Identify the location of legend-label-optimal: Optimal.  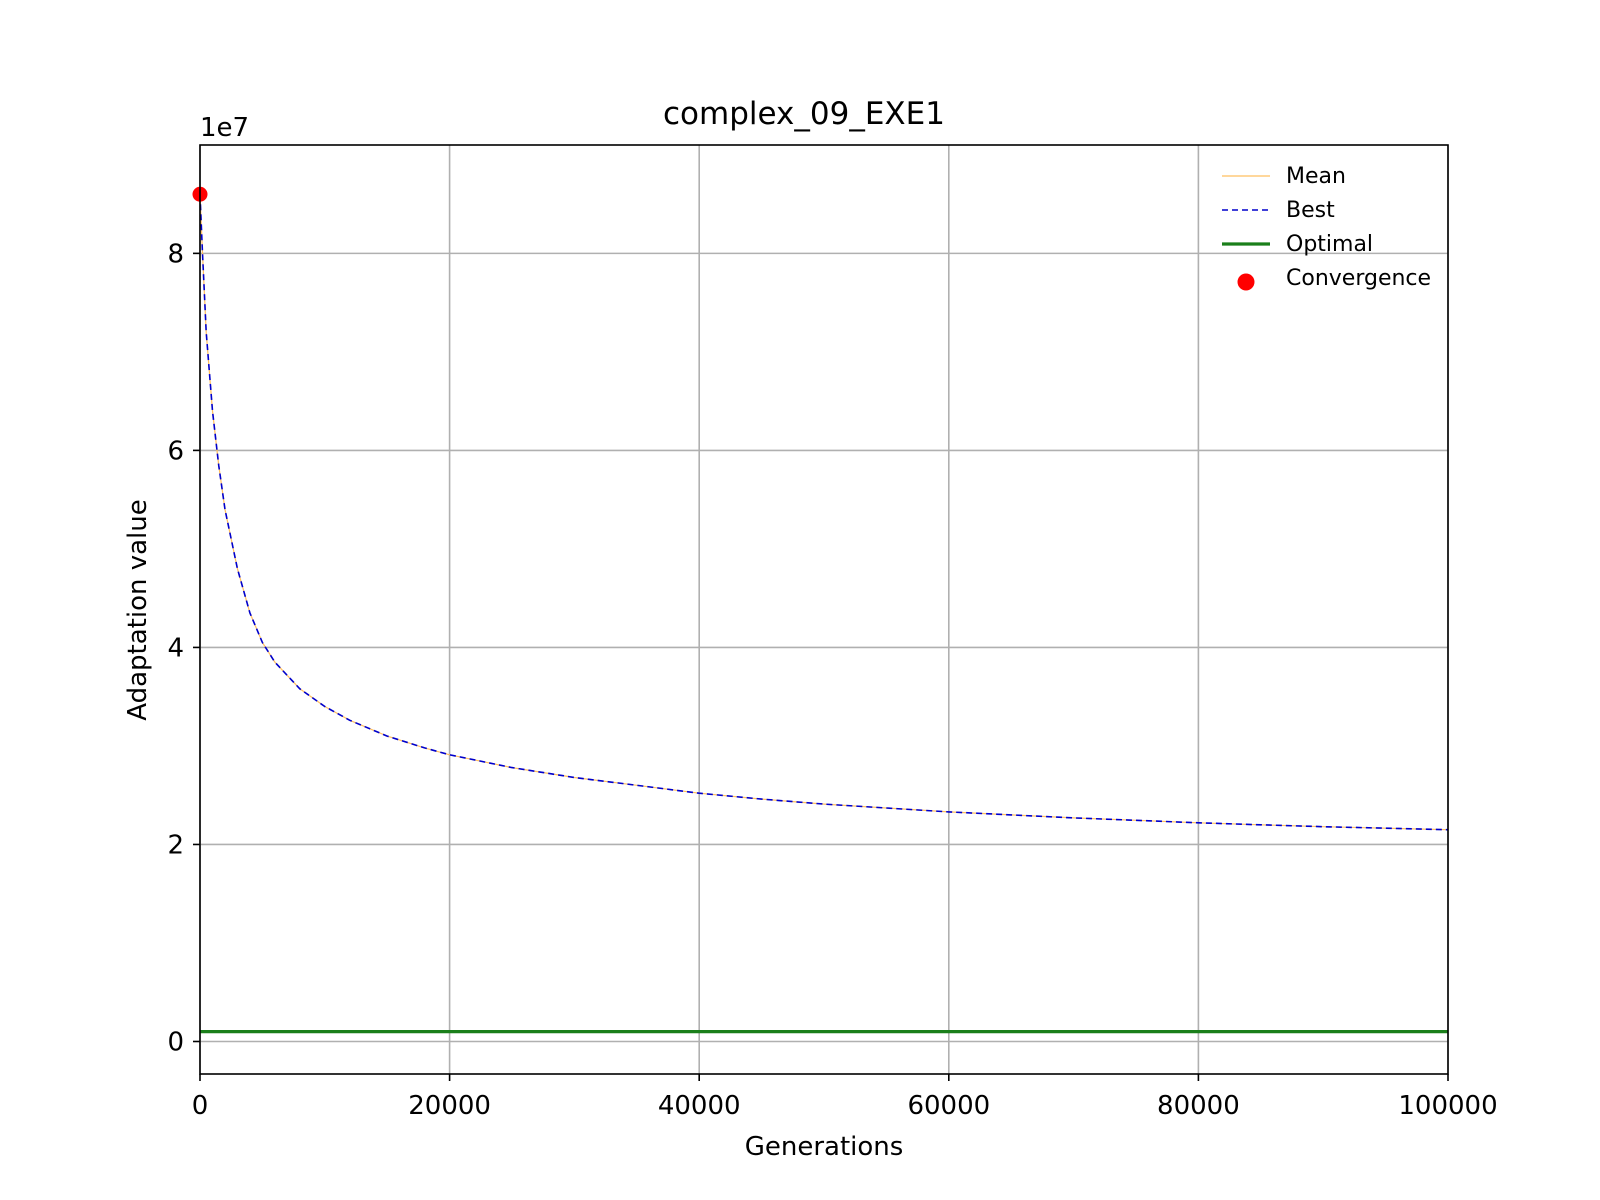
(1329, 244).